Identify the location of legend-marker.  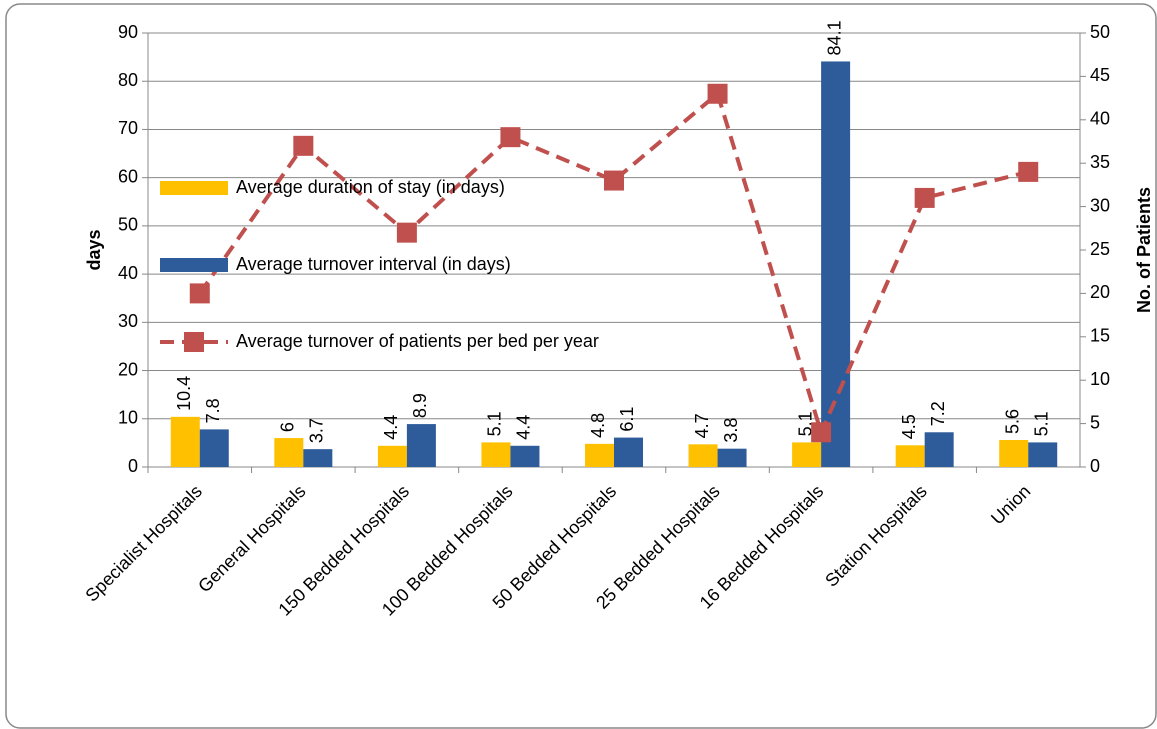
(194, 342).